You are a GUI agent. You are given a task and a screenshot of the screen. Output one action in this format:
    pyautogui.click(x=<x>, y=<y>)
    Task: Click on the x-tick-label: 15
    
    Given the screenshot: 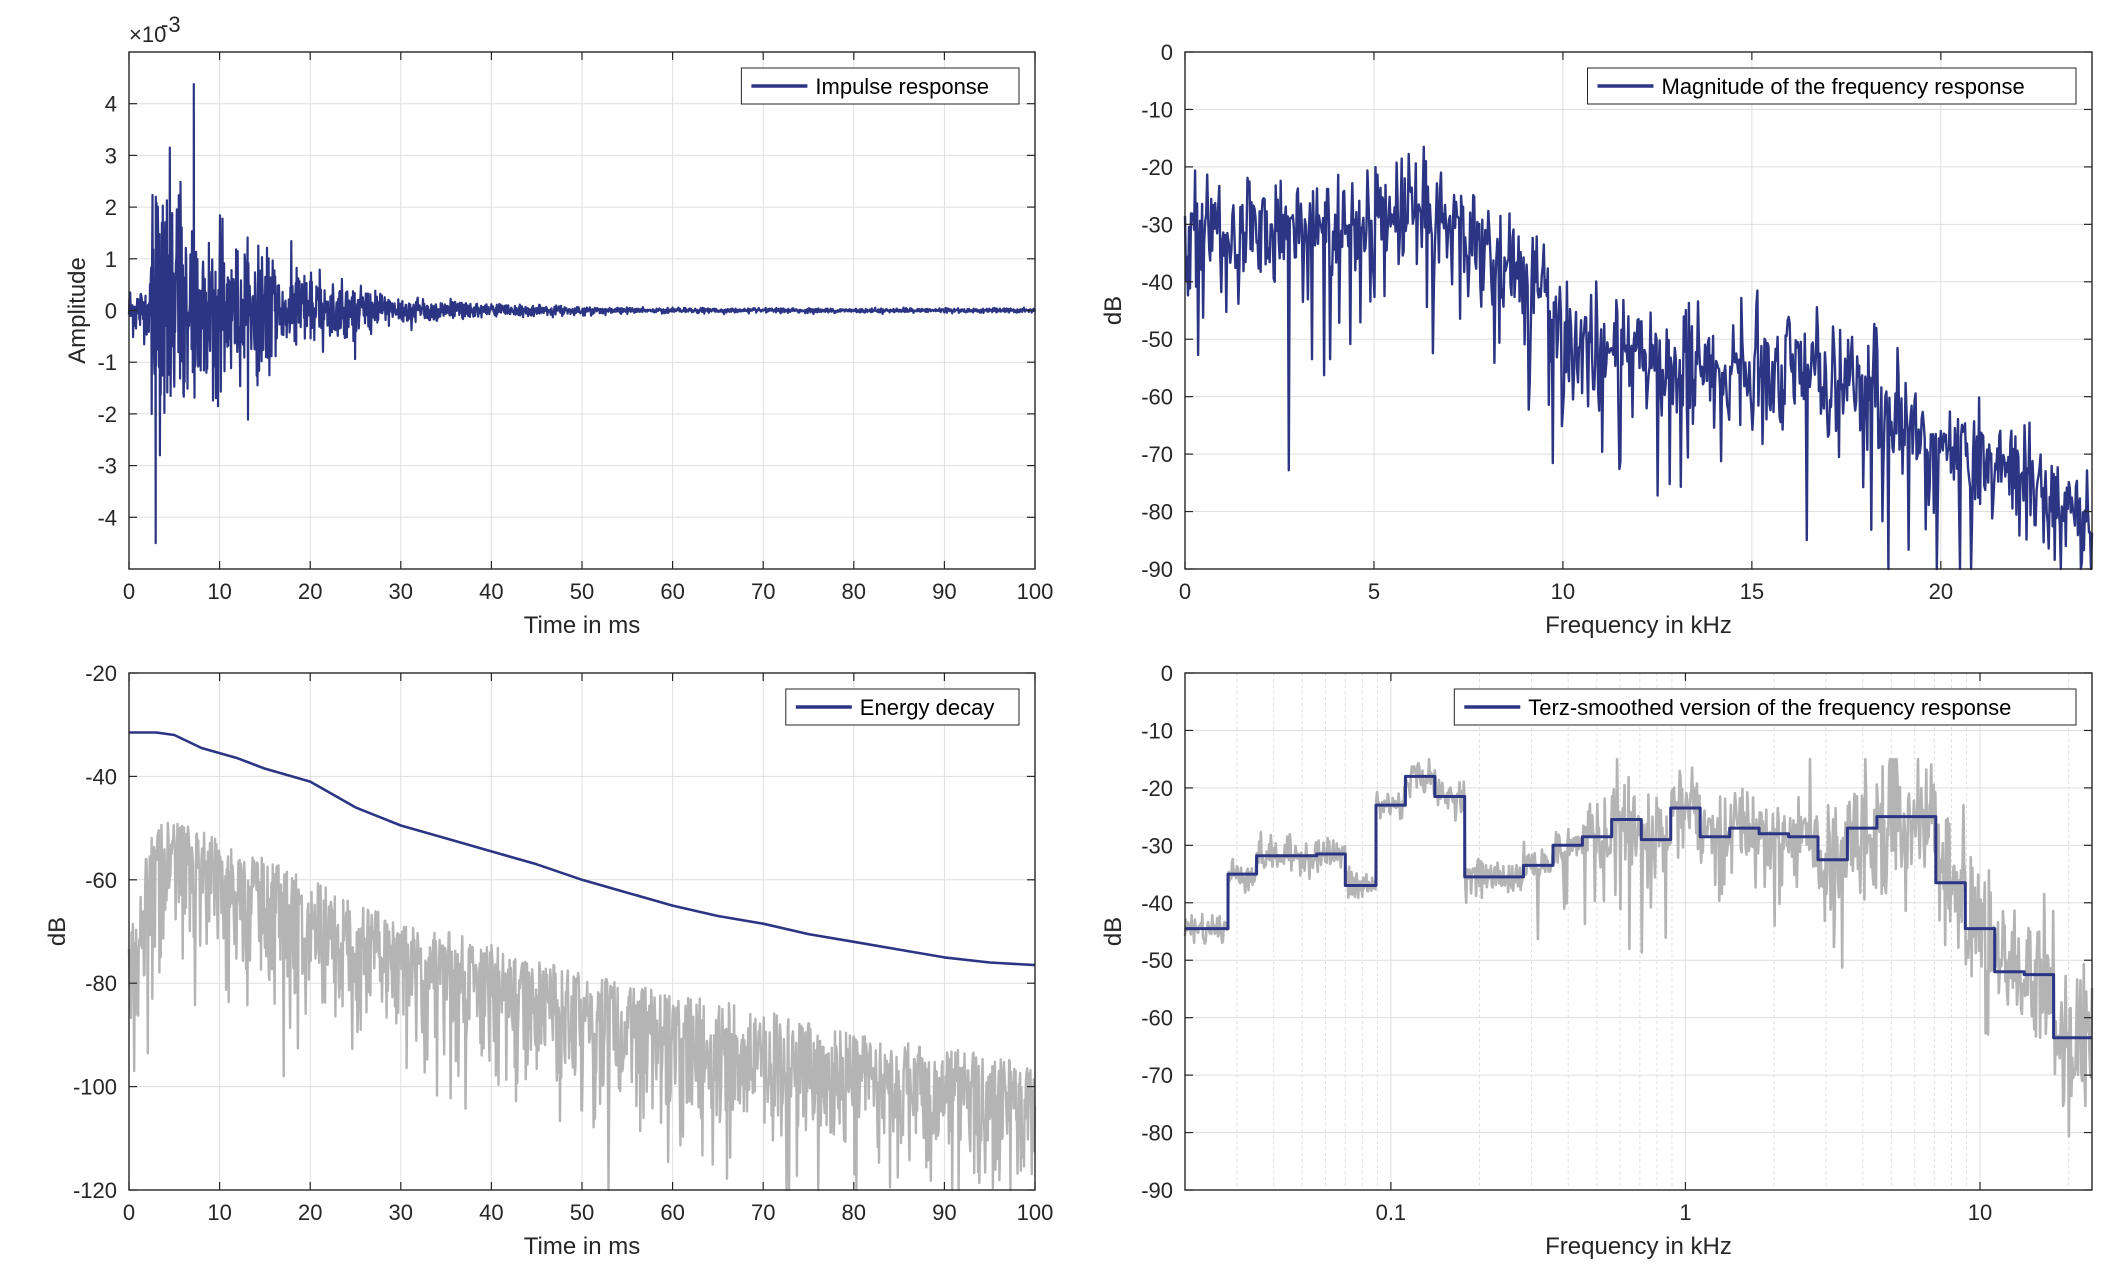 What is the action you would take?
    pyautogui.click(x=1752, y=591)
    